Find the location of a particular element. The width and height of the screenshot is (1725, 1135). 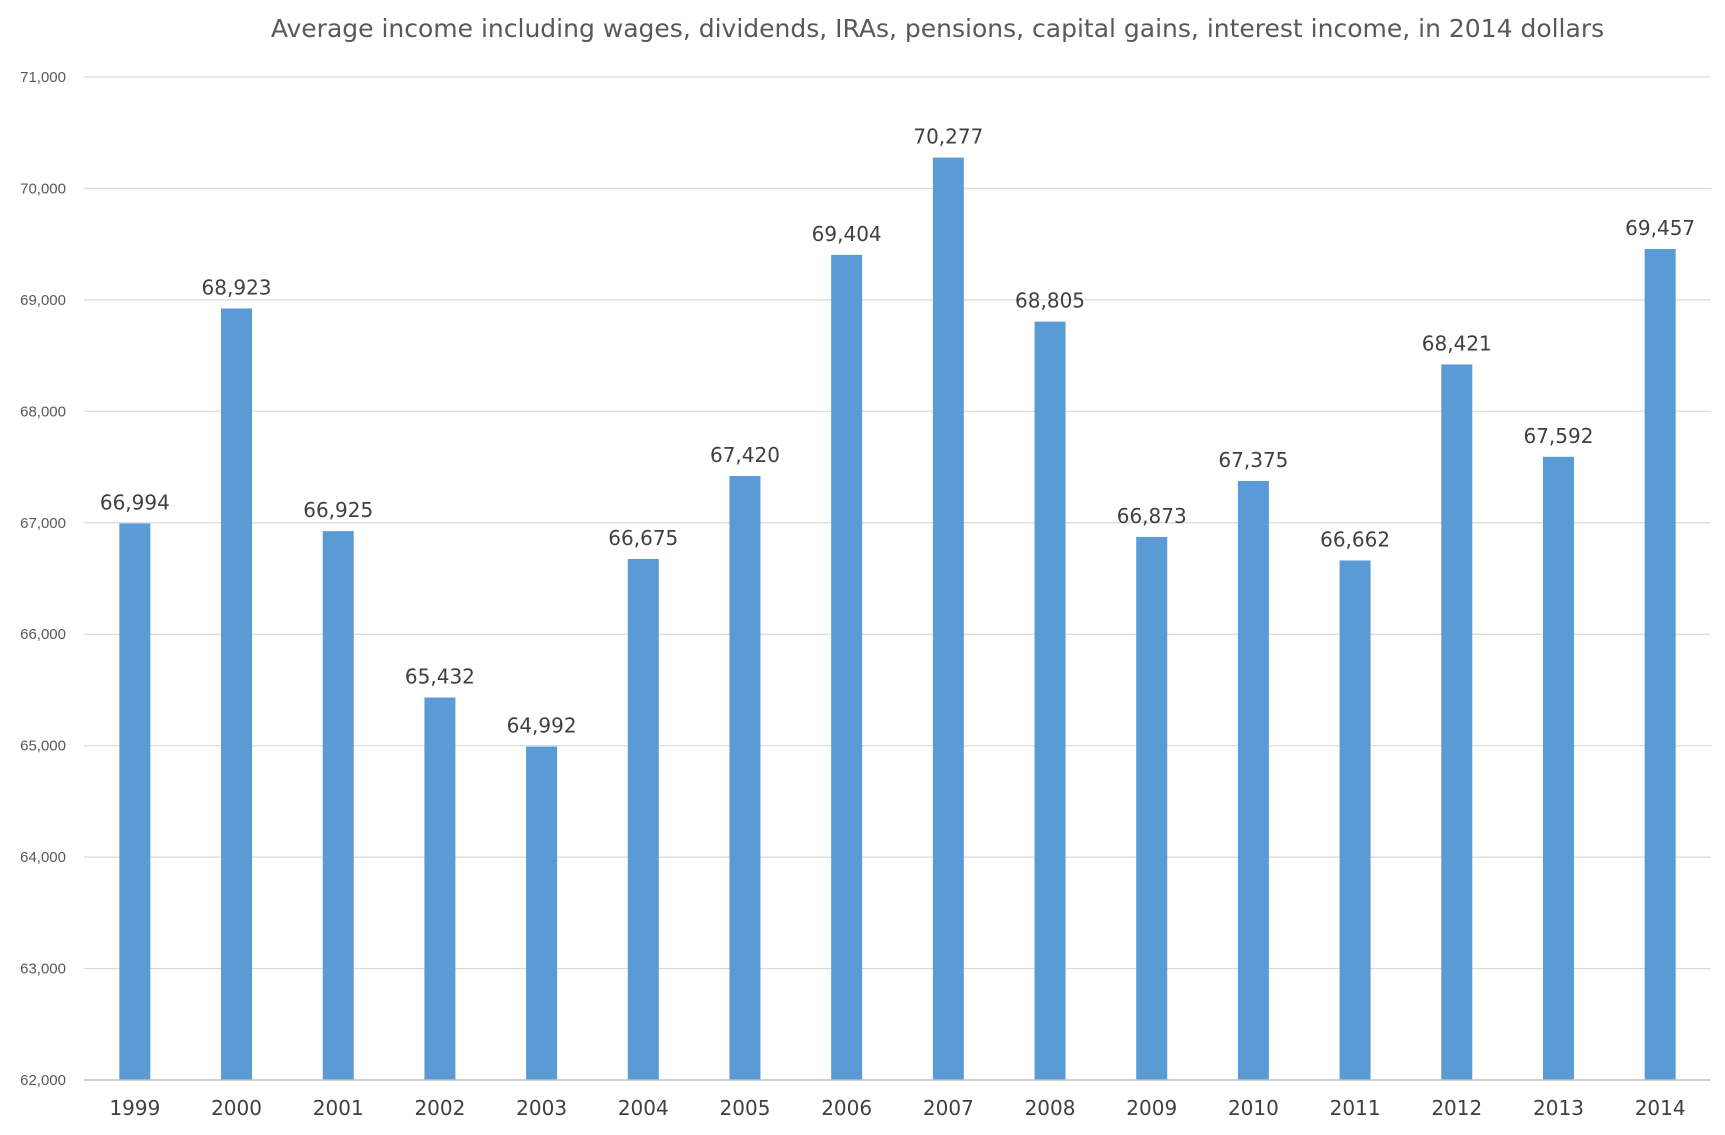

data-label: 66,873 is located at coordinates (1152, 516).